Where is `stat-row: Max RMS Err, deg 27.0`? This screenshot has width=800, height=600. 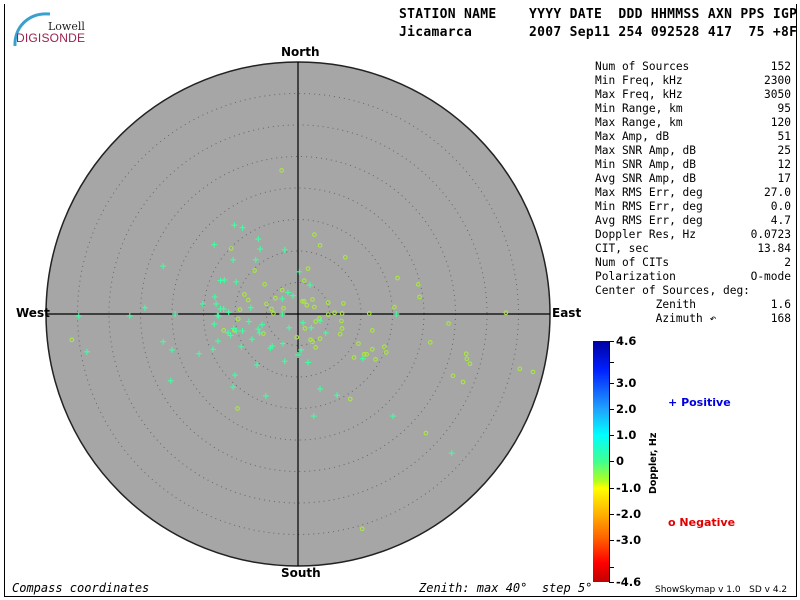 stat-row: Max RMS Err, deg 27.0 is located at coordinates (693, 193).